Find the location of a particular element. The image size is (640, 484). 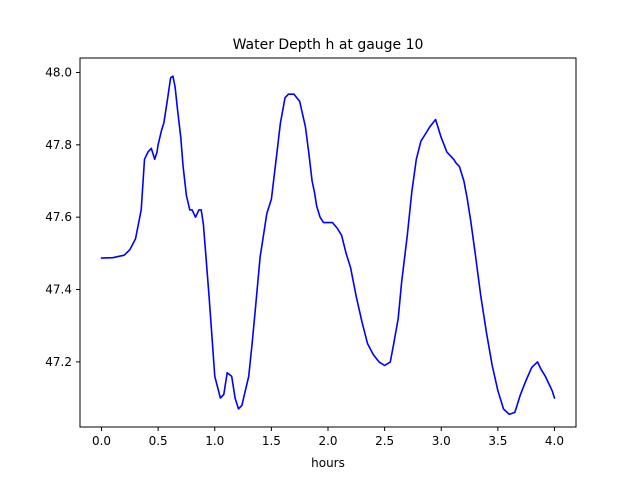

y-tick-label: 47.6 is located at coordinates (58, 217).